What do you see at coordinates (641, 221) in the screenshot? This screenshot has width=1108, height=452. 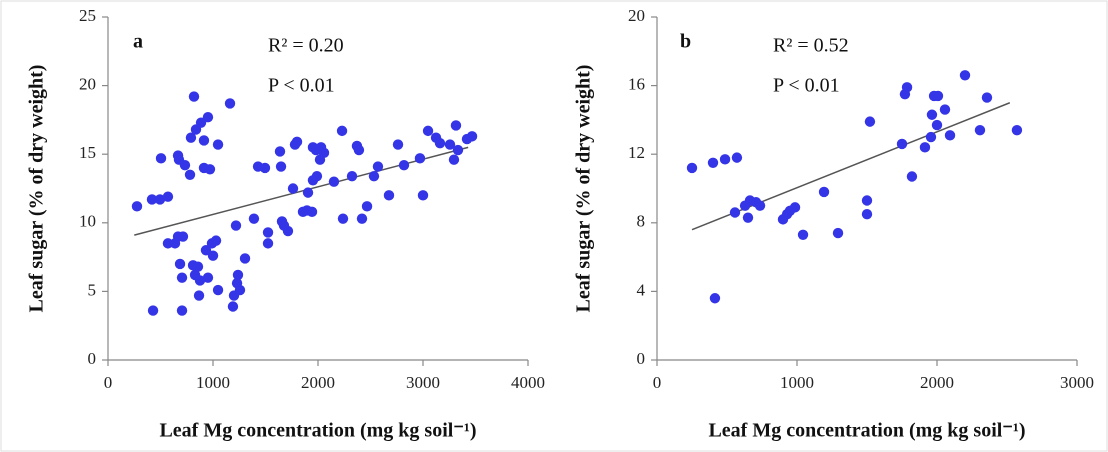 I see `y-tick-label: 8` at bounding box center [641, 221].